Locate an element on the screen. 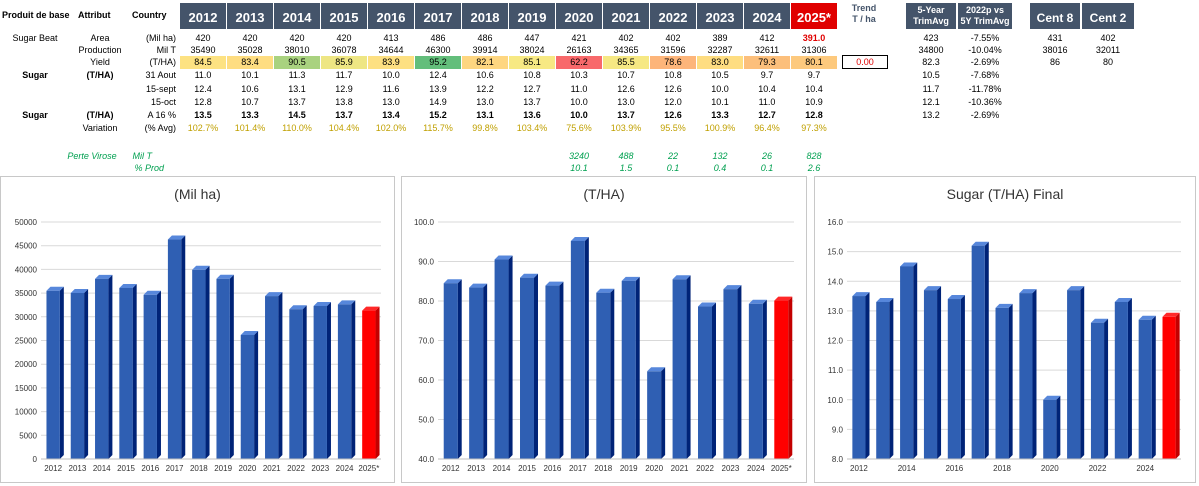  row-vs: -11.78% is located at coordinates (985, 89).